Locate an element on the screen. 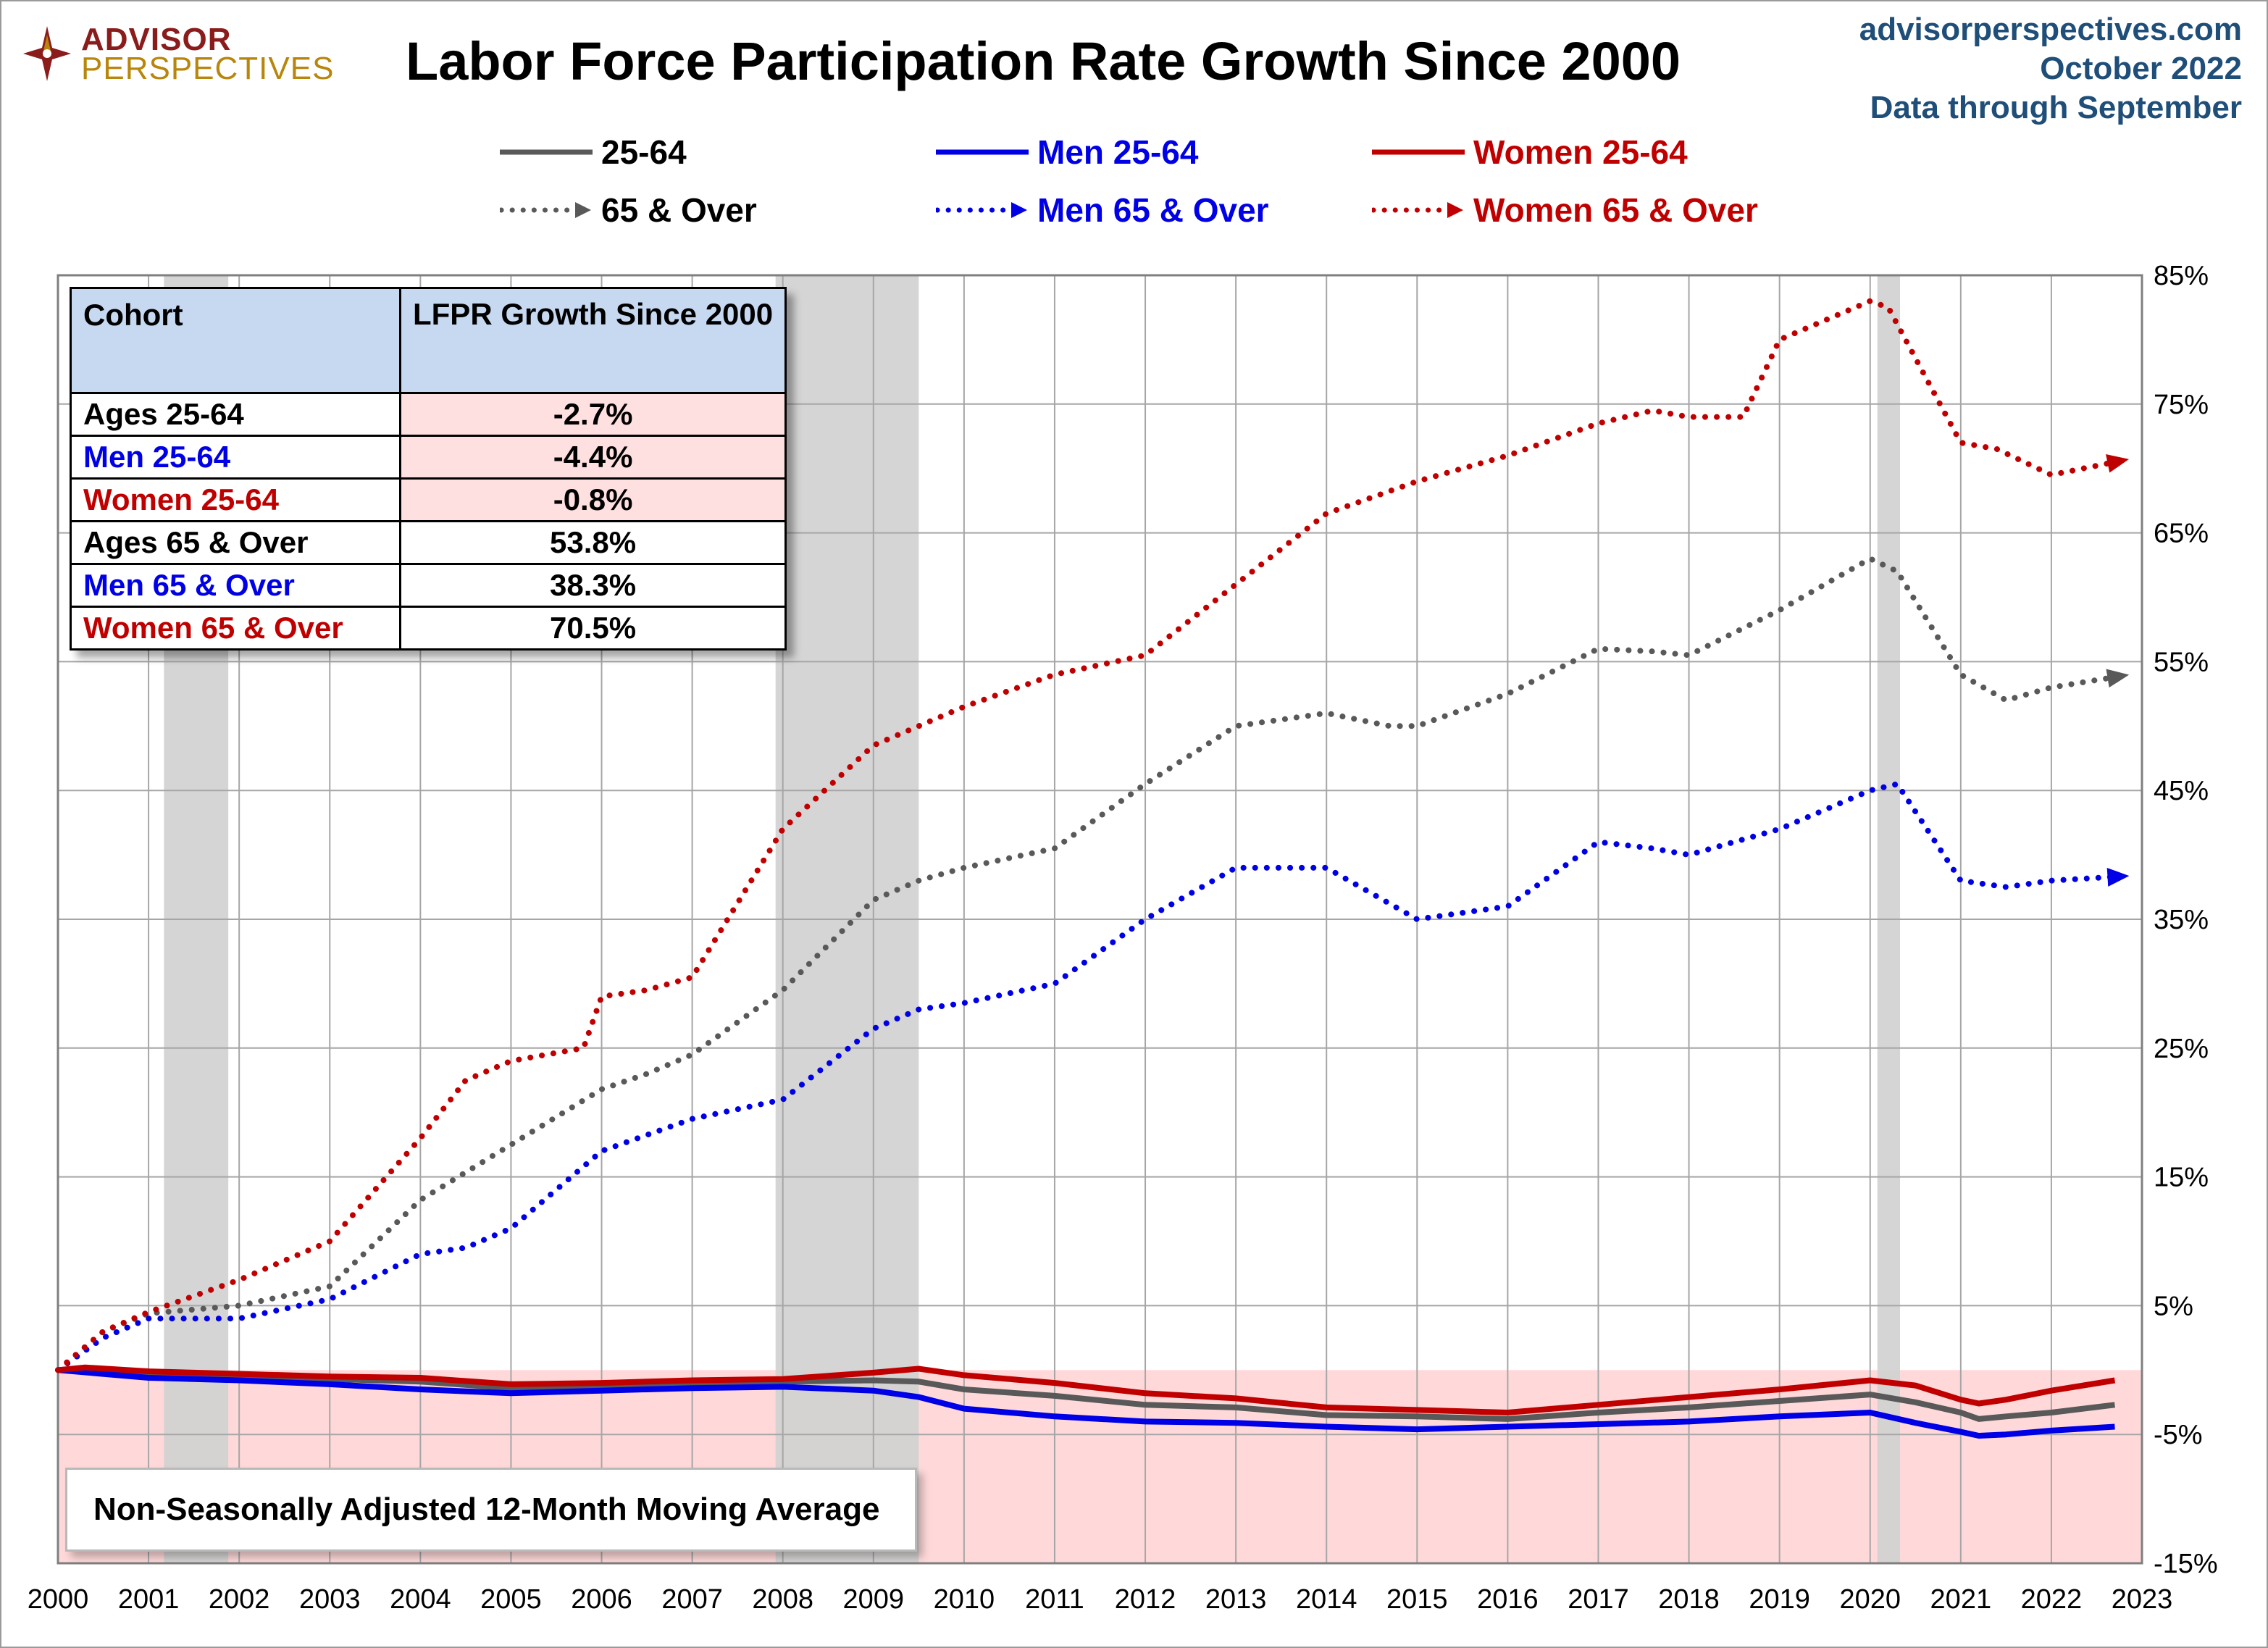 This screenshot has height=1648, width=2268. table-header-growth: LFPR Growth Since 2000 is located at coordinates (593, 340).